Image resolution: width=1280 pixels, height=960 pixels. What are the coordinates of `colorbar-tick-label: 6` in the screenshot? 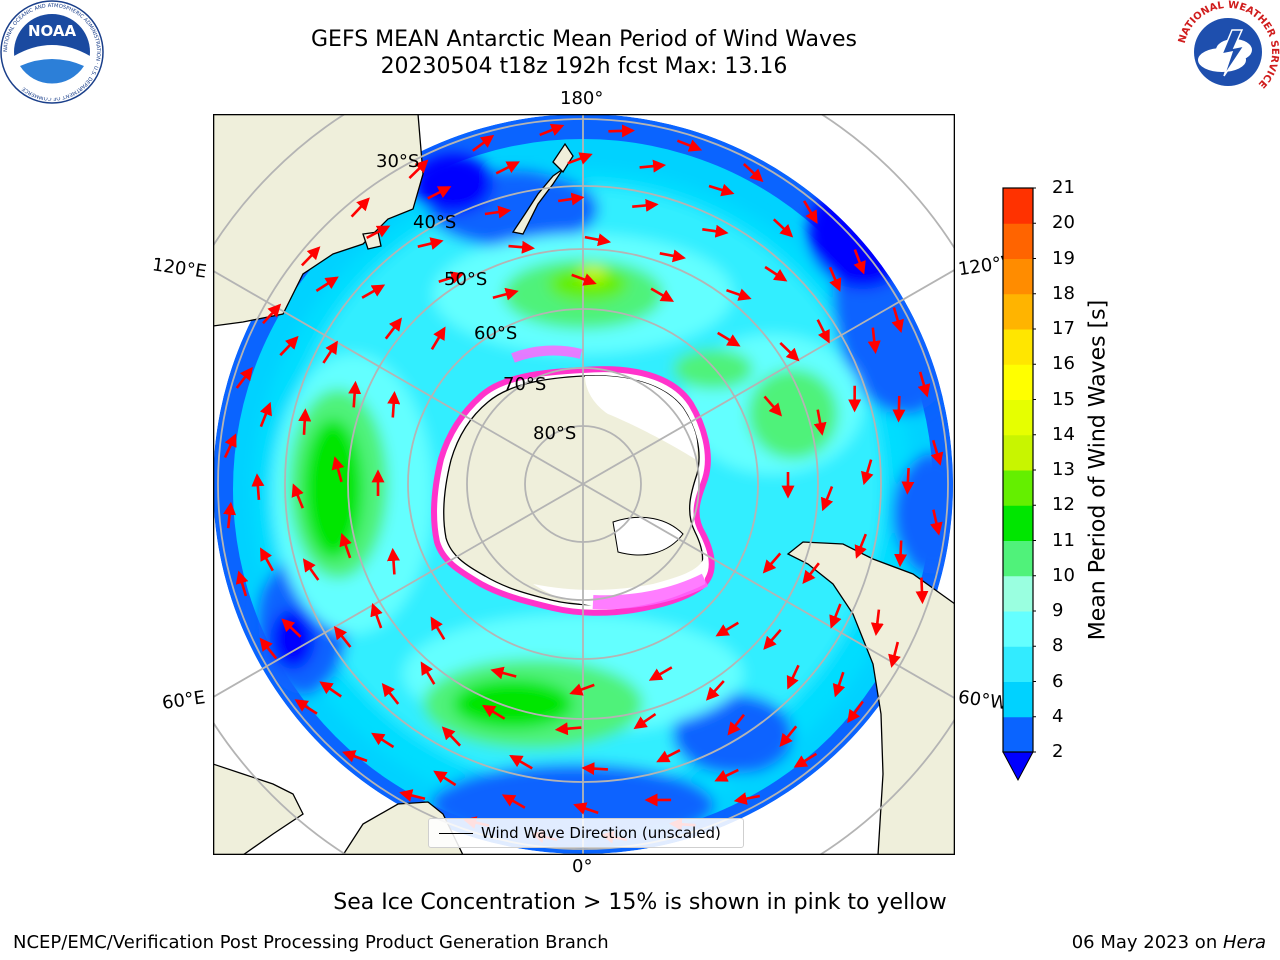 It's located at (1058, 681).